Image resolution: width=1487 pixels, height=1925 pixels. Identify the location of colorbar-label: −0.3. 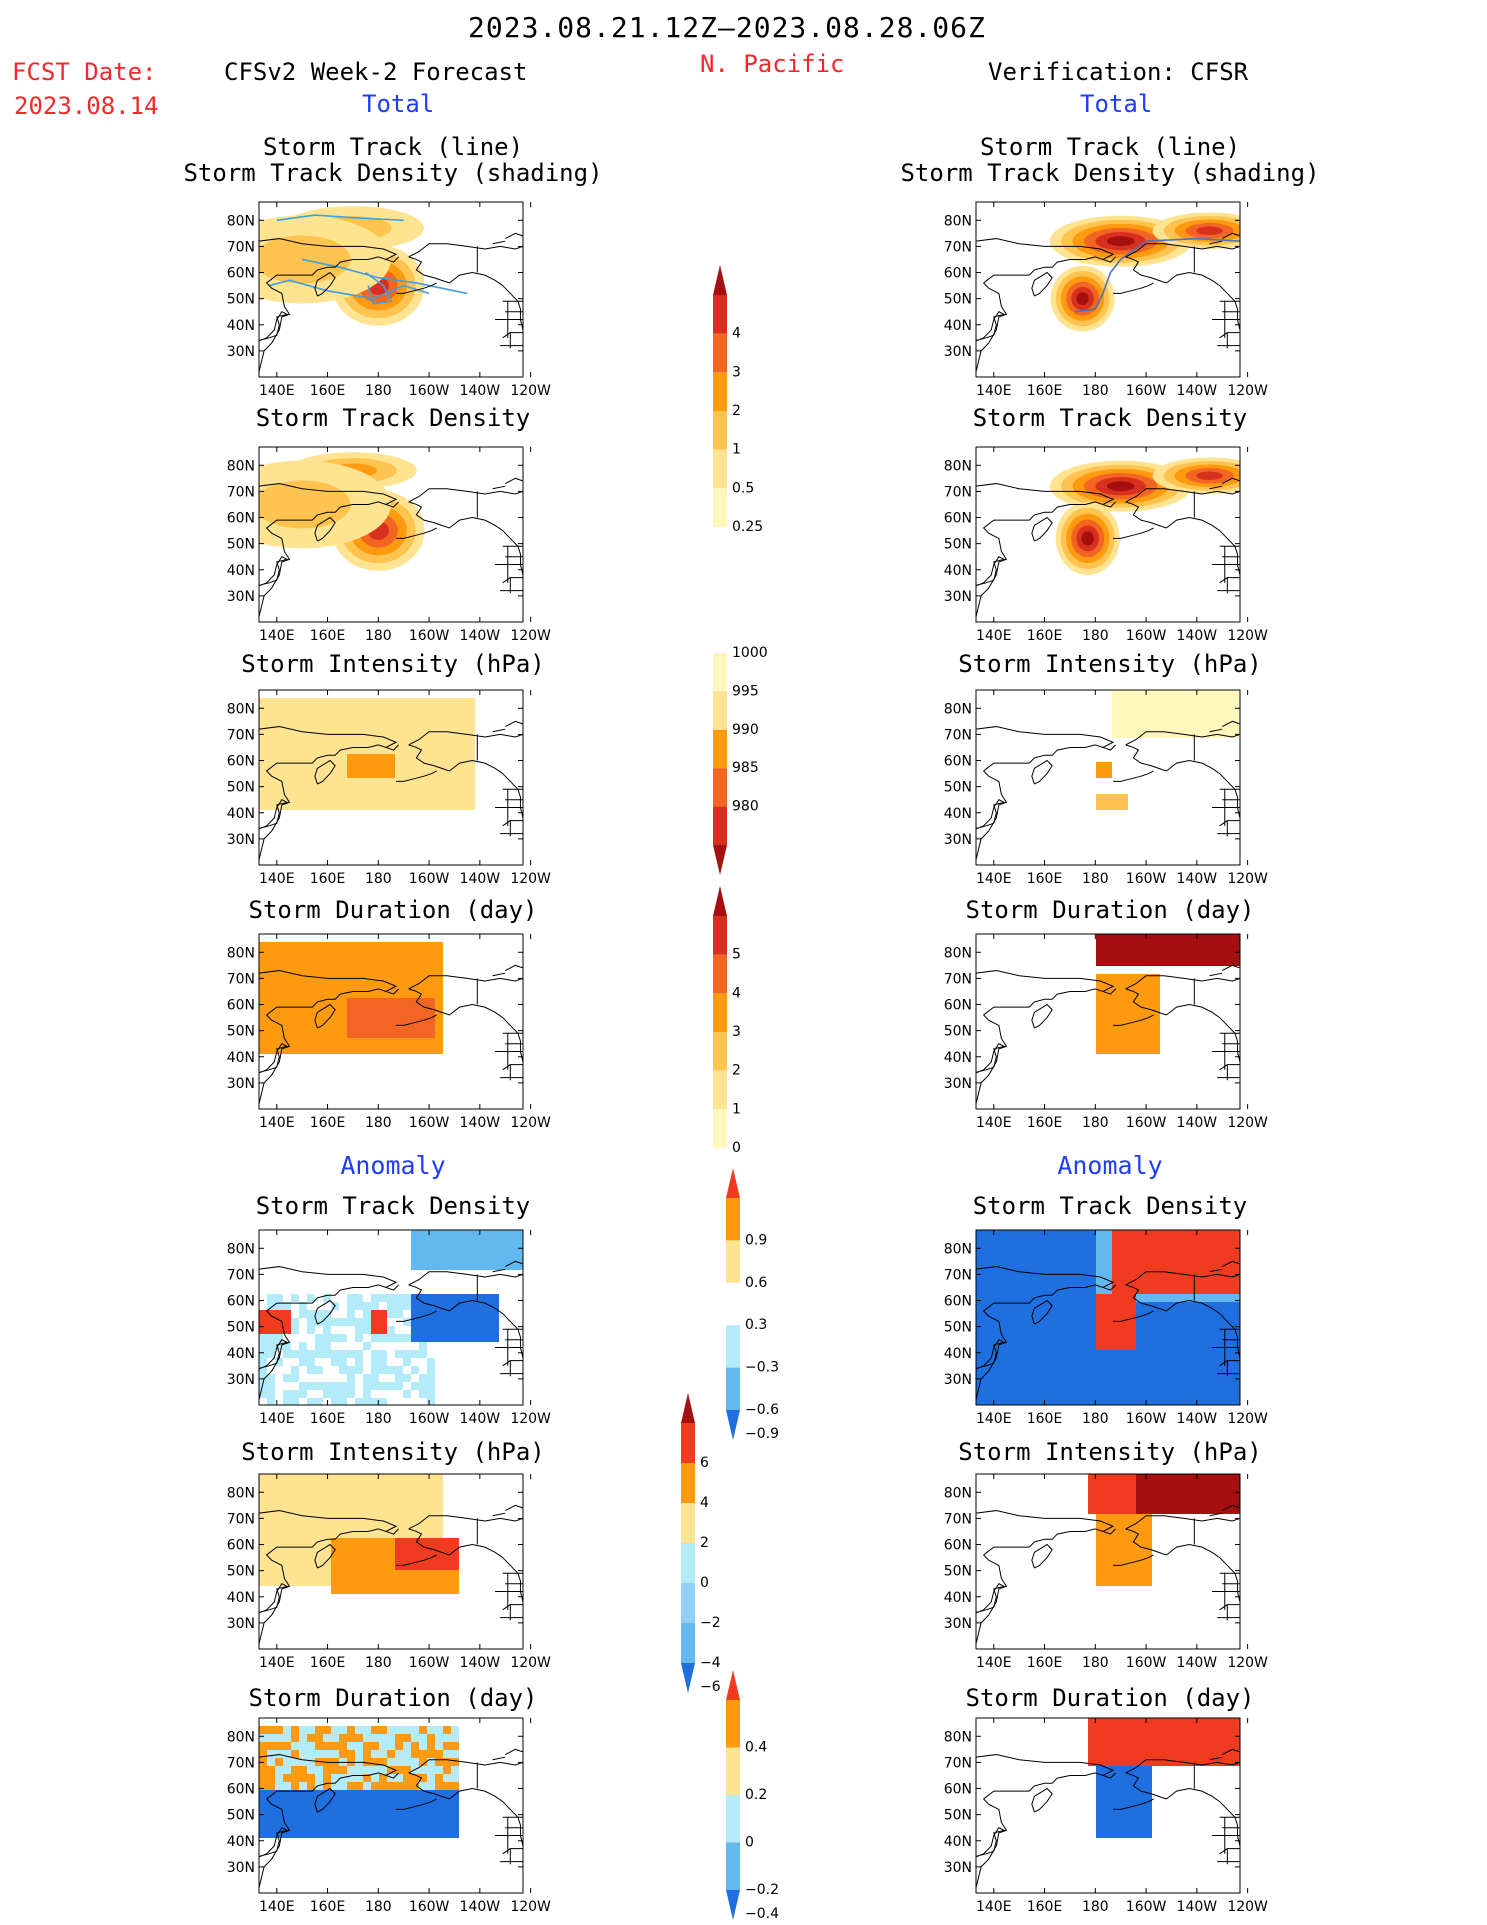
(762, 1368).